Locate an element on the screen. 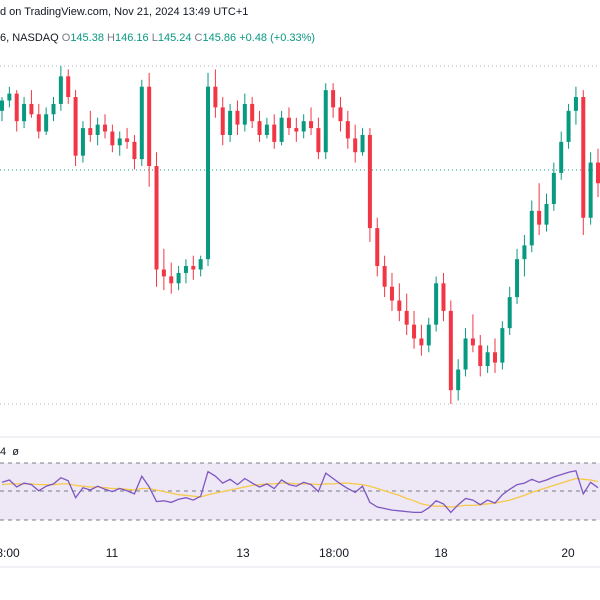 The width and height of the screenshot is (600, 600). close-value: 145.86 is located at coordinates (219, 38).